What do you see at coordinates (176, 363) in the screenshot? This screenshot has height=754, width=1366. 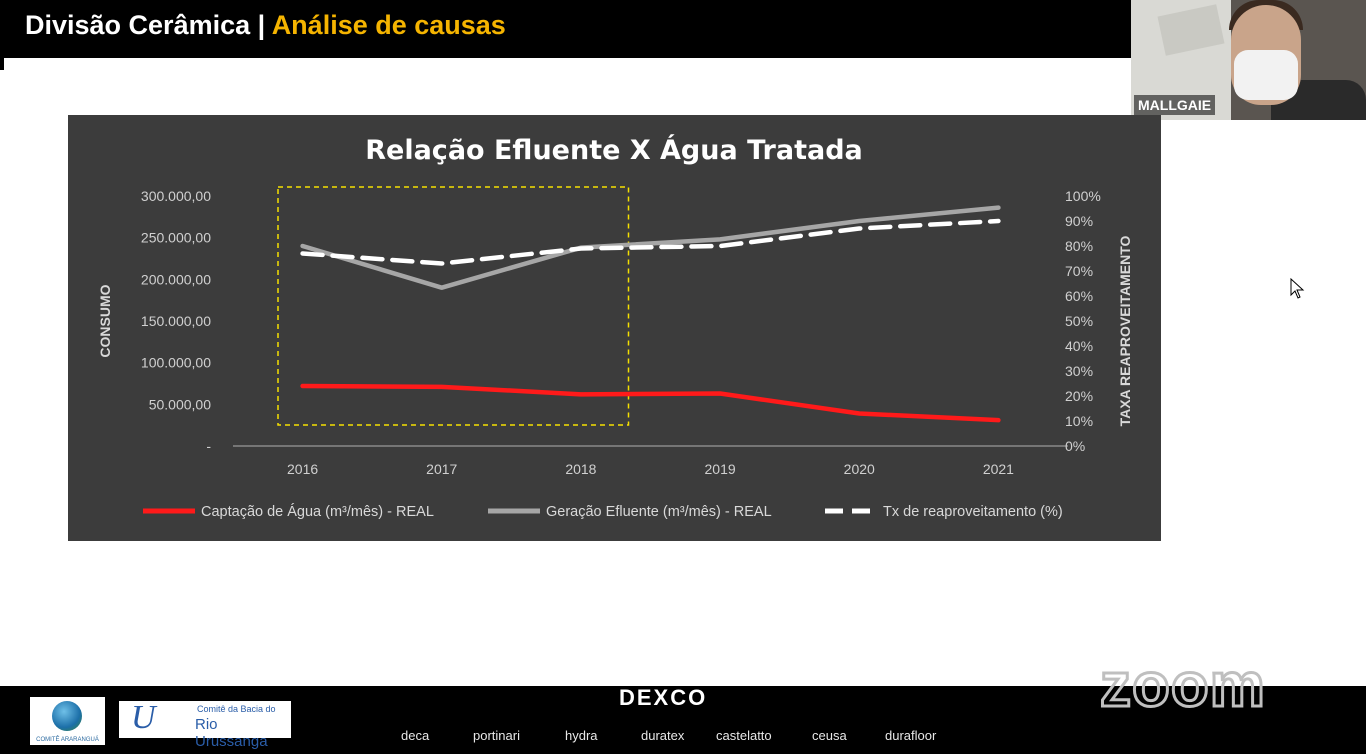 I see `y-tick-label: 100.000,00` at bounding box center [176, 363].